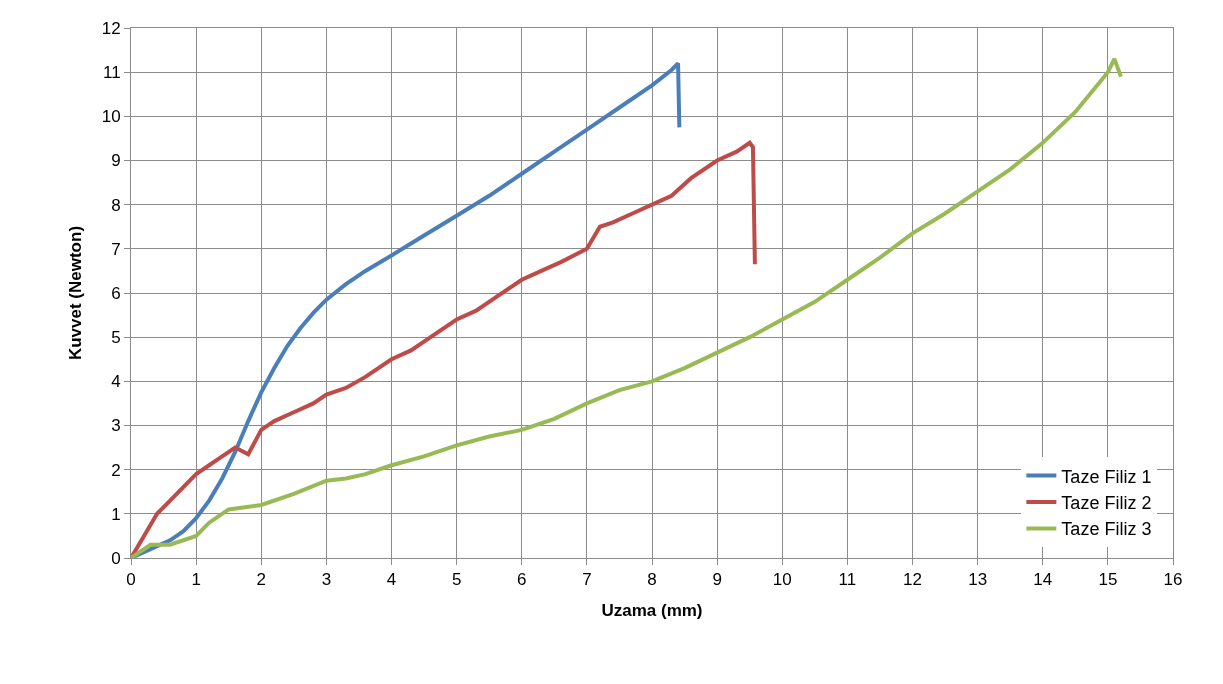 This screenshot has width=1223, height=684. I want to click on x-tick-label: 8, so click(652, 580).